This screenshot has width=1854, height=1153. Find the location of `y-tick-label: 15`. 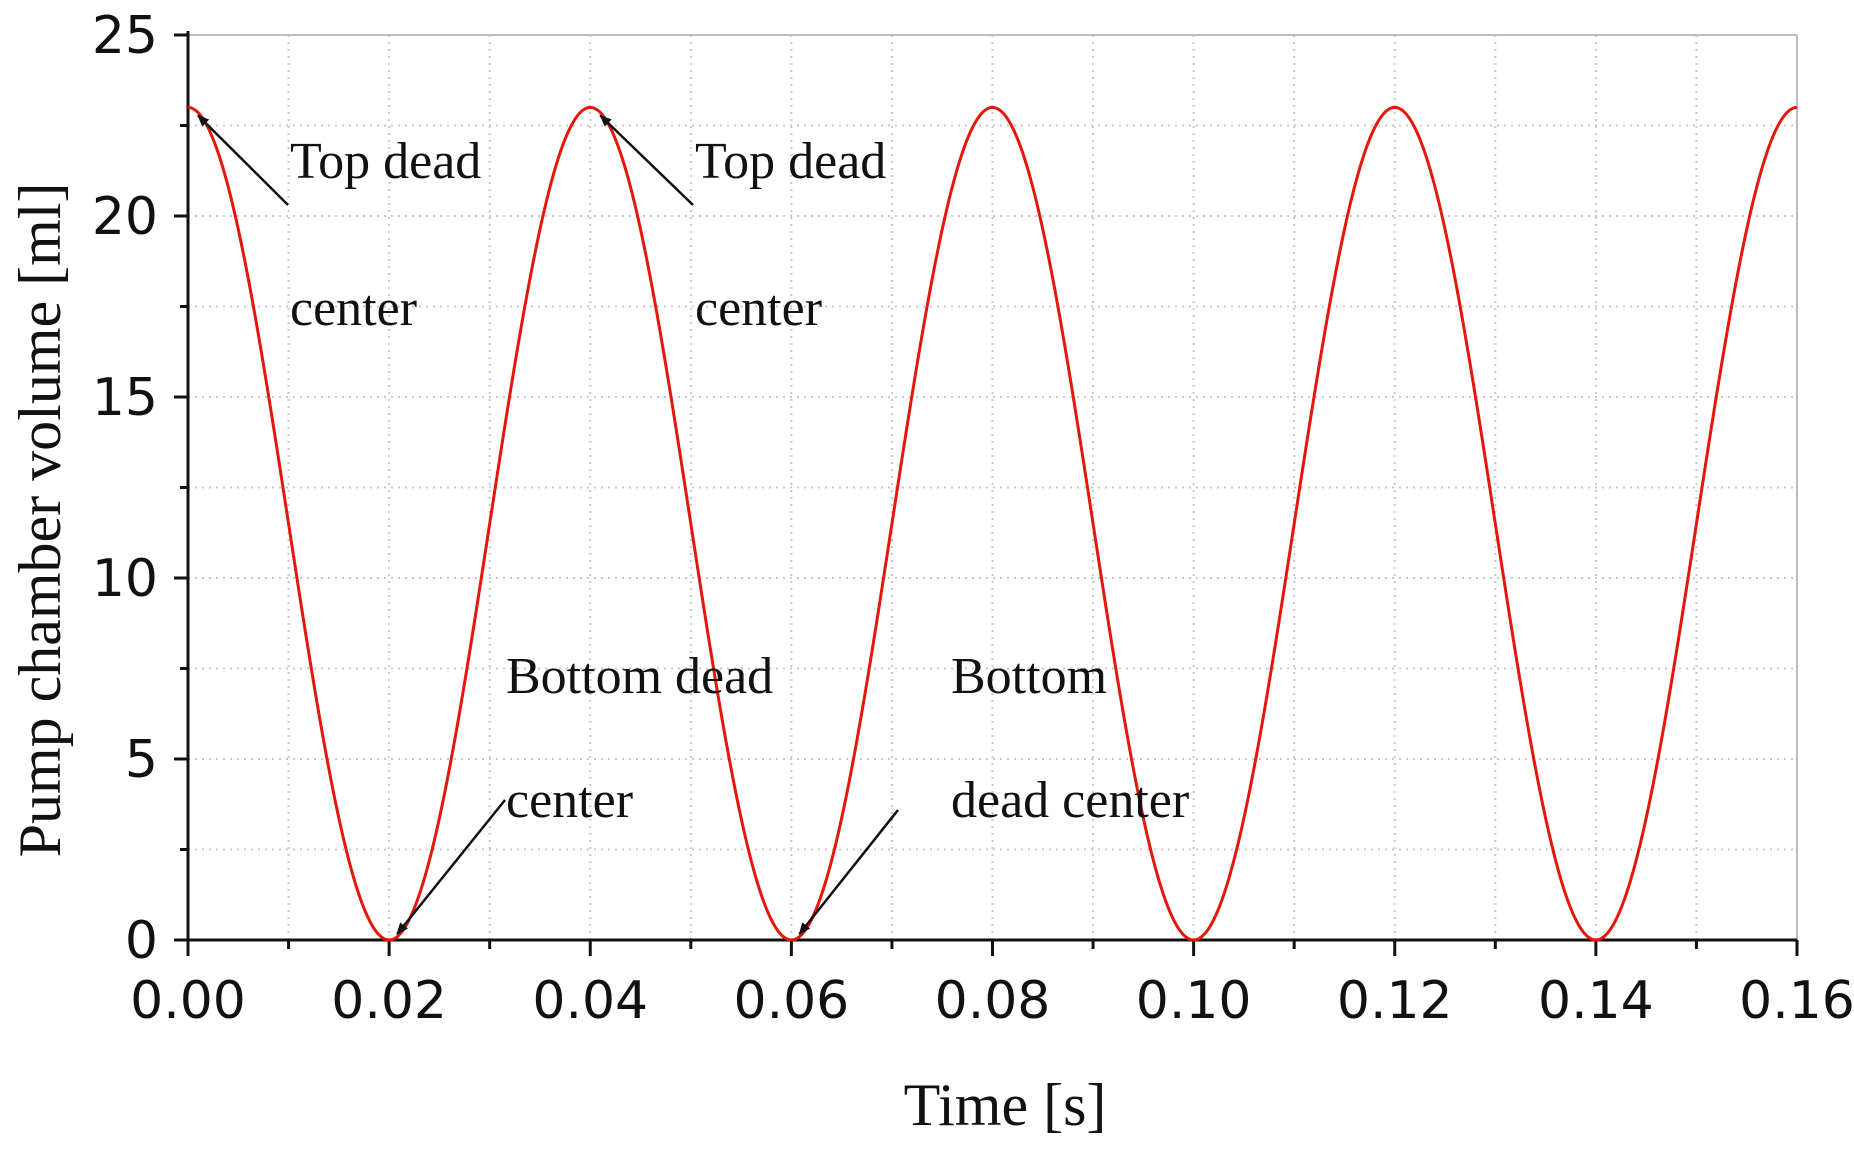

y-tick-label: 15 is located at coordinates (125, 398).